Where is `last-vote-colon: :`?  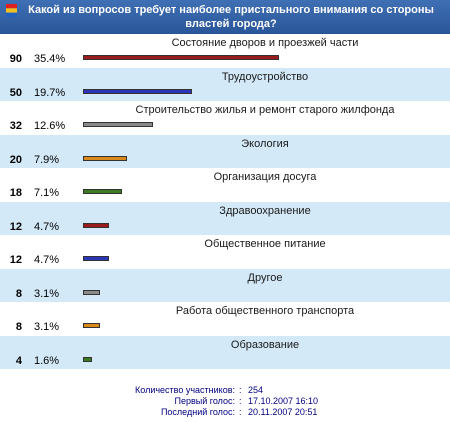 last-vote-colon: : is located at coordinates (240, 412).